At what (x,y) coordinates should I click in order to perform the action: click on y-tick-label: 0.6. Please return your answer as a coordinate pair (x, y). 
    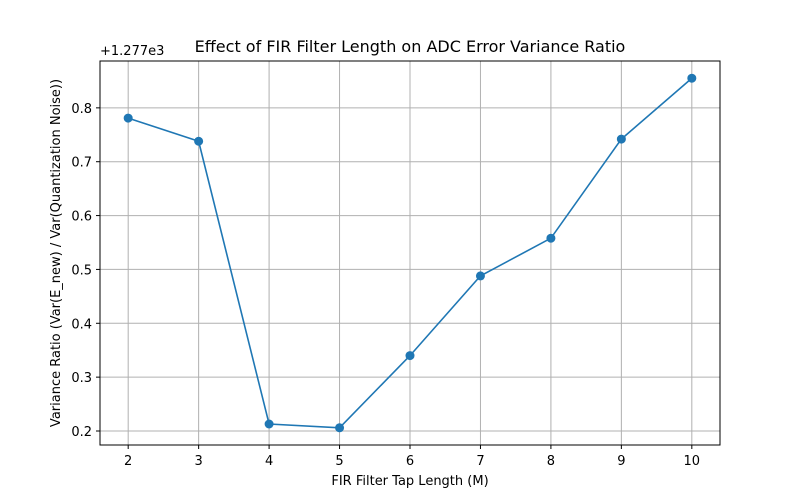
    Looking at the image, I should click on (81, 217).